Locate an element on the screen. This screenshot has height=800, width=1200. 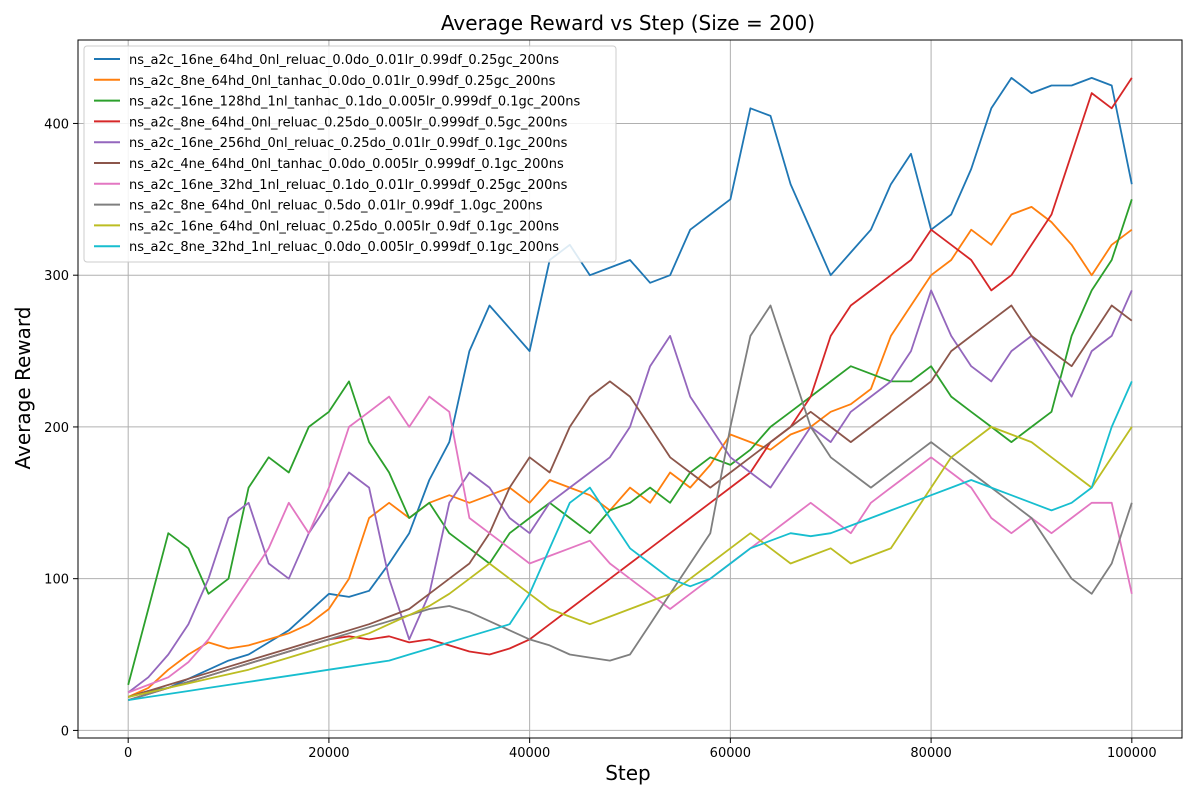
chart-title: Average Reward vs Step (Size = 200) is located at coordinates (628, 23).